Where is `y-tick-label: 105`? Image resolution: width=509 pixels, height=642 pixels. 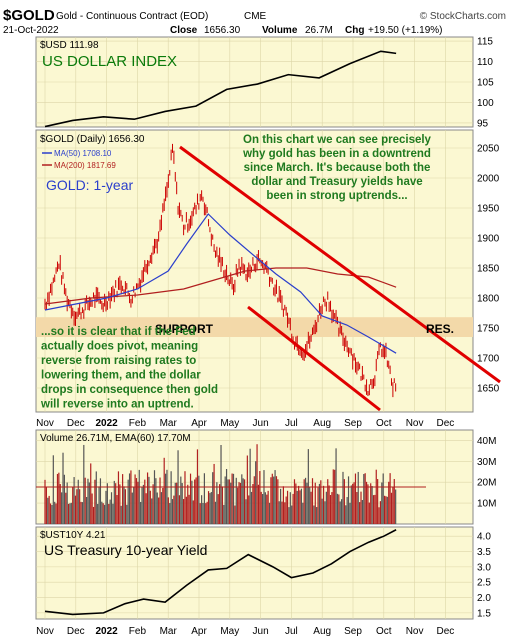 y-tick-label: 105 is located at coordinates (485, 83).